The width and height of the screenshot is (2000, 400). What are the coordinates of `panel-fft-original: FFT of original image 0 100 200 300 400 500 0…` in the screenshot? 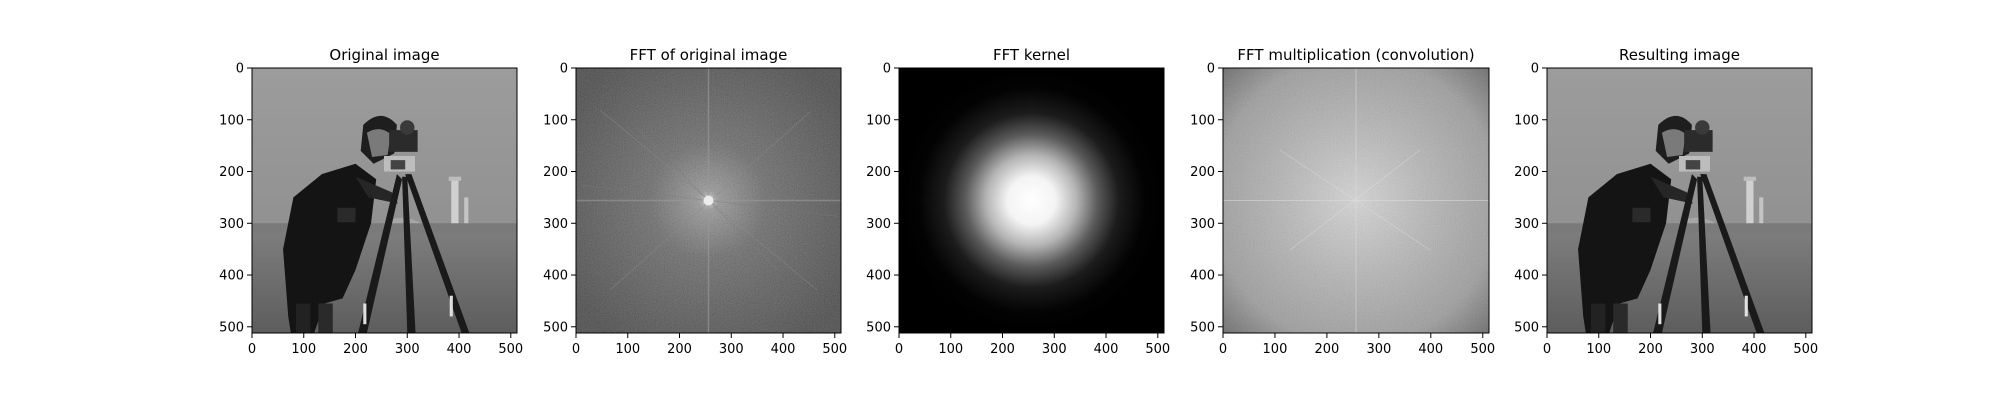 It's located at (695, 201).